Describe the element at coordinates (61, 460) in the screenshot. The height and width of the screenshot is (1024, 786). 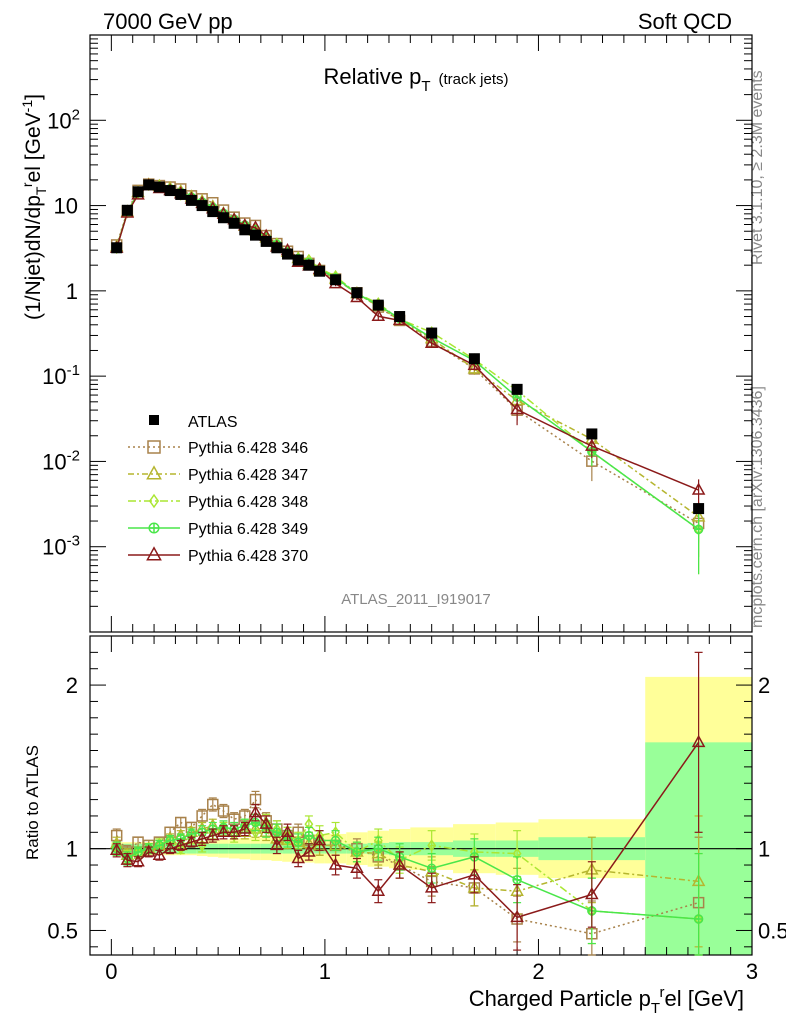
I see `y-tick-label: 10⁻²` at that location.